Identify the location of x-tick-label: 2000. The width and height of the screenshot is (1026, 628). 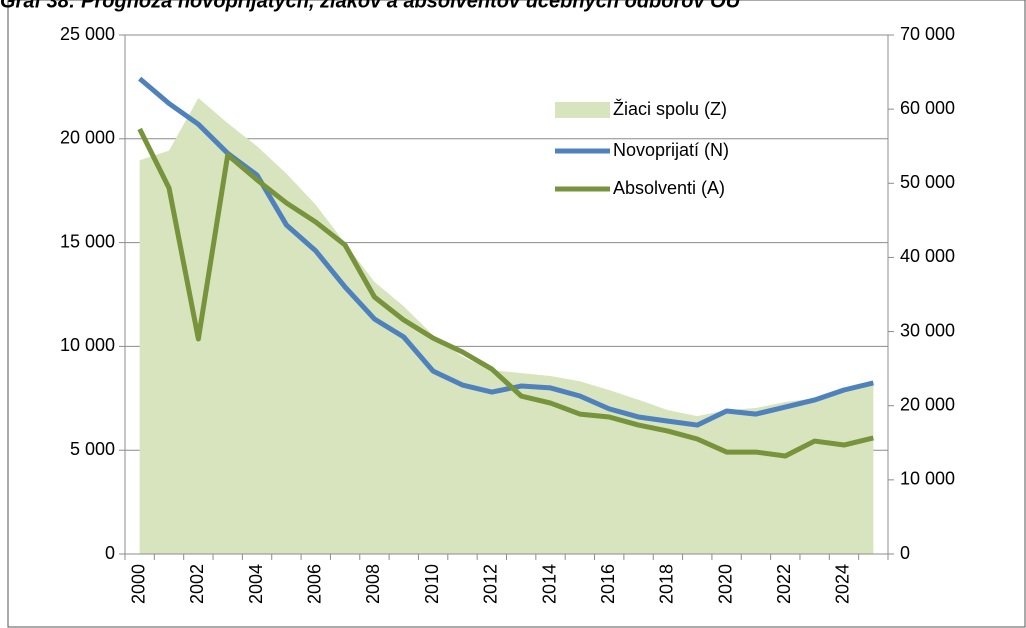
(138, 584).